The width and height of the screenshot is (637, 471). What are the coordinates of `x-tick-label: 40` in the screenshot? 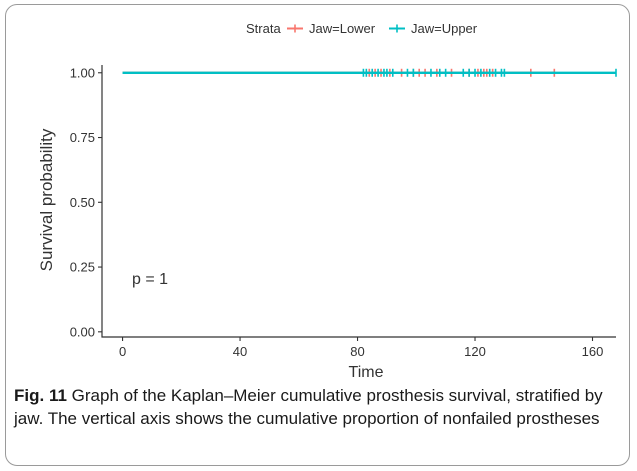 It's located at (240, 351).